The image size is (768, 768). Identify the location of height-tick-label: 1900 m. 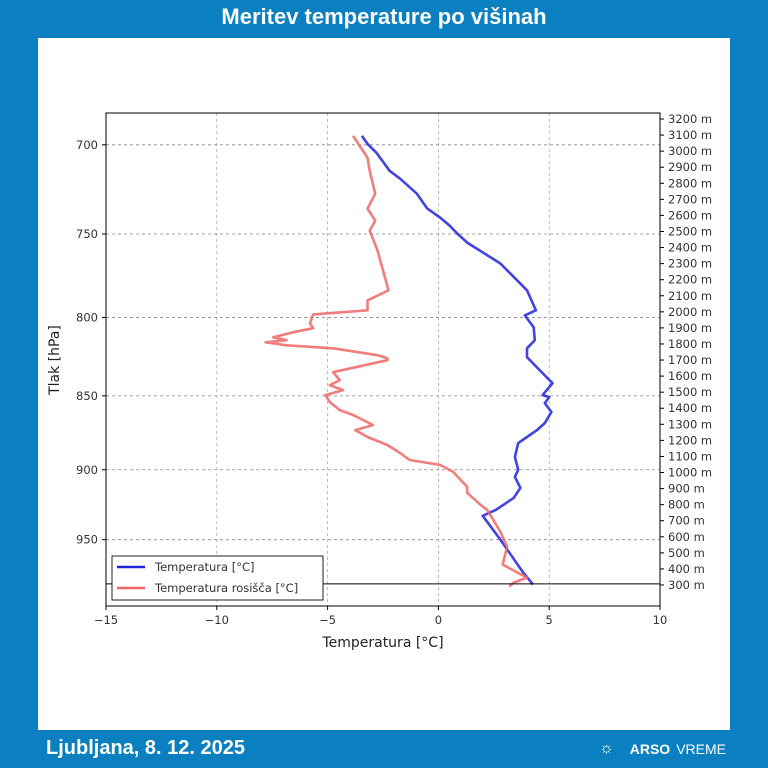
(690, 328).